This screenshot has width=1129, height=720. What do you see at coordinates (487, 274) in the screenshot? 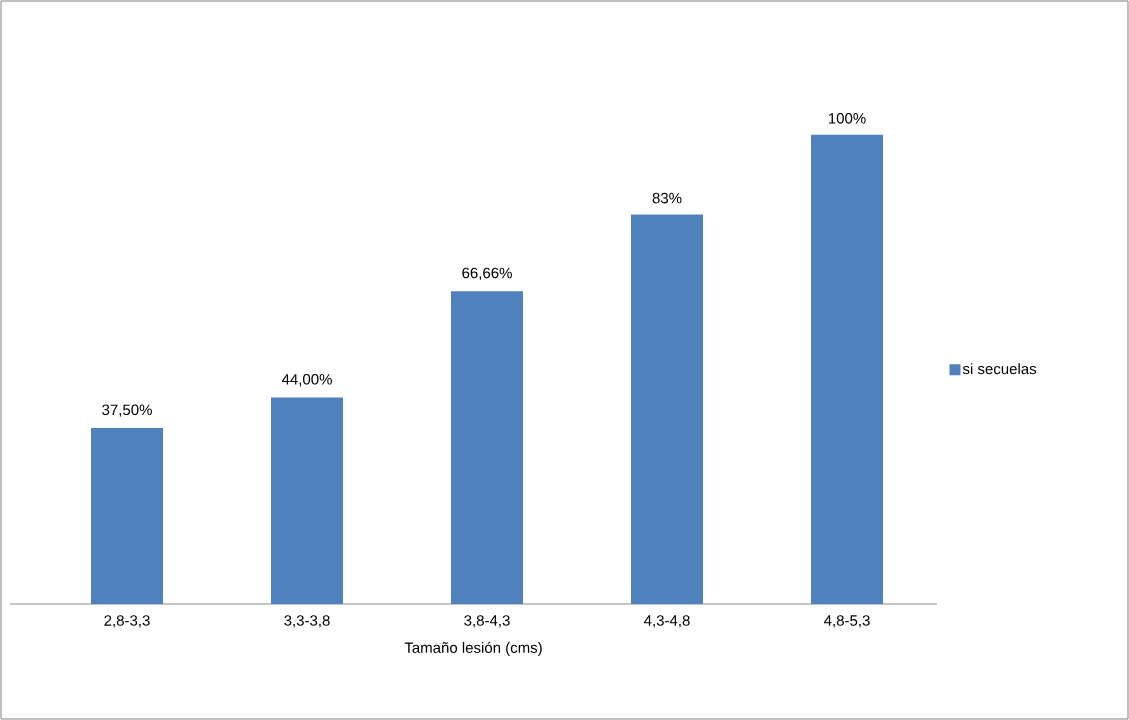
I see `data-label: 66,66%` at bounding box center [487, 274].